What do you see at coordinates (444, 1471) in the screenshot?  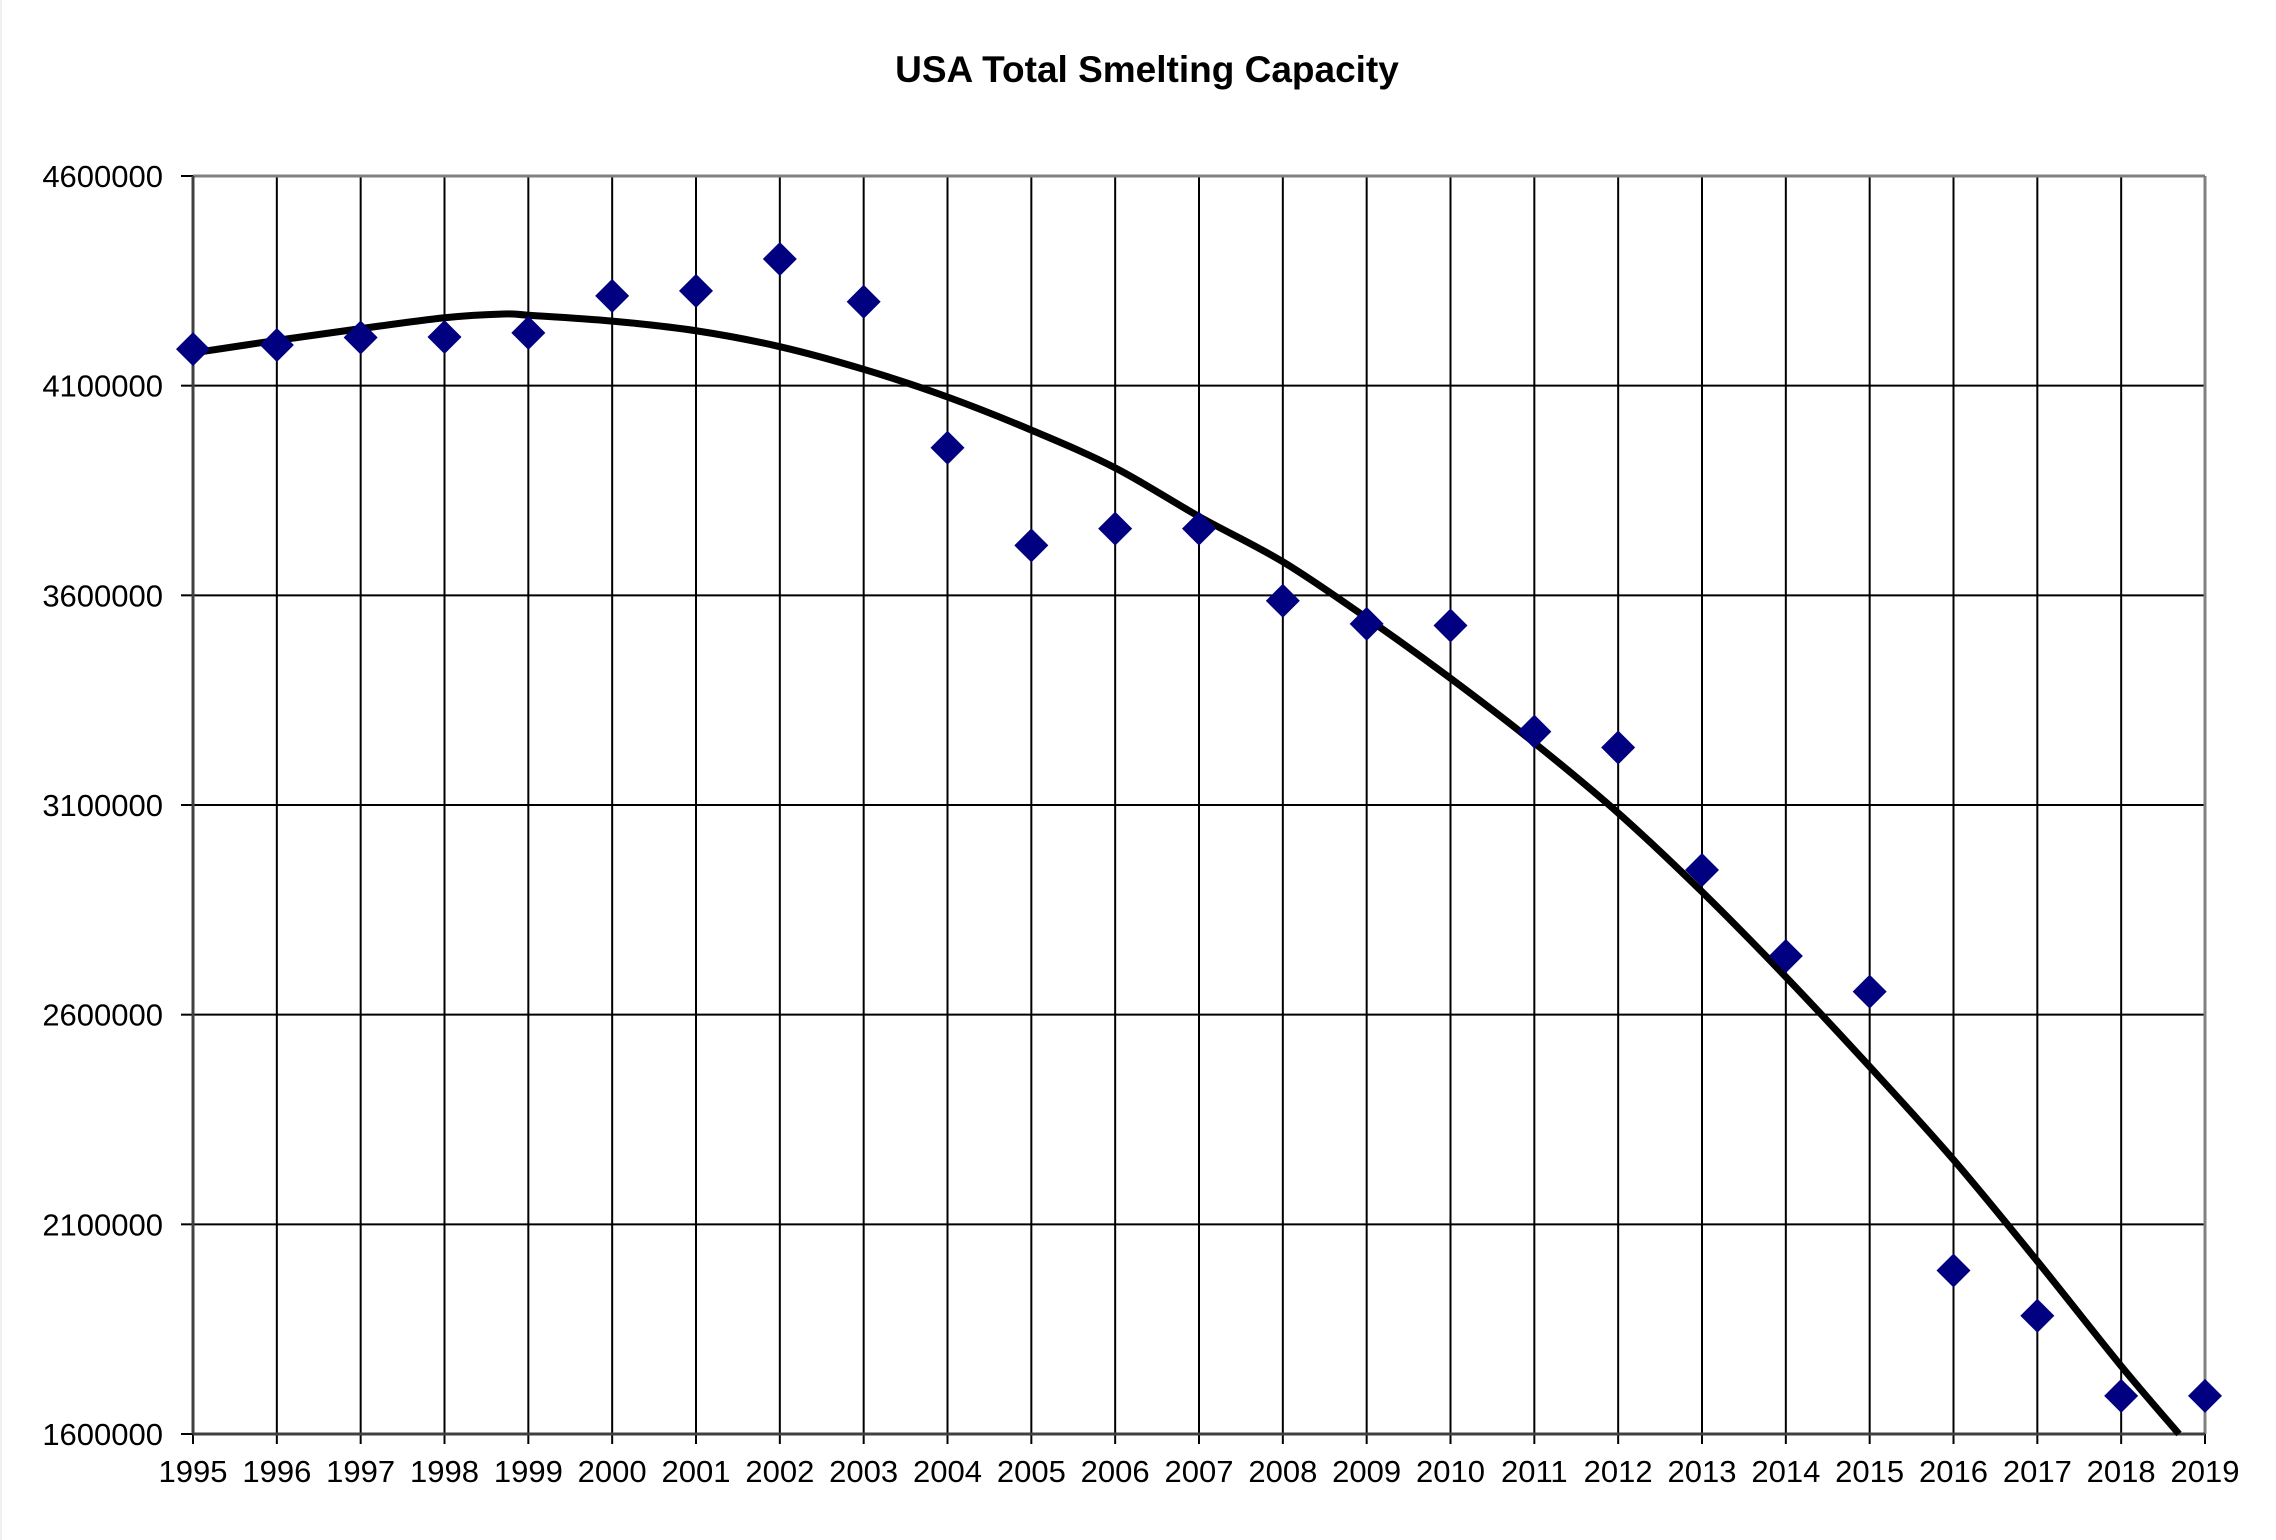 I see `x-tick-label: 1998` at bounding box center [444, 1471].